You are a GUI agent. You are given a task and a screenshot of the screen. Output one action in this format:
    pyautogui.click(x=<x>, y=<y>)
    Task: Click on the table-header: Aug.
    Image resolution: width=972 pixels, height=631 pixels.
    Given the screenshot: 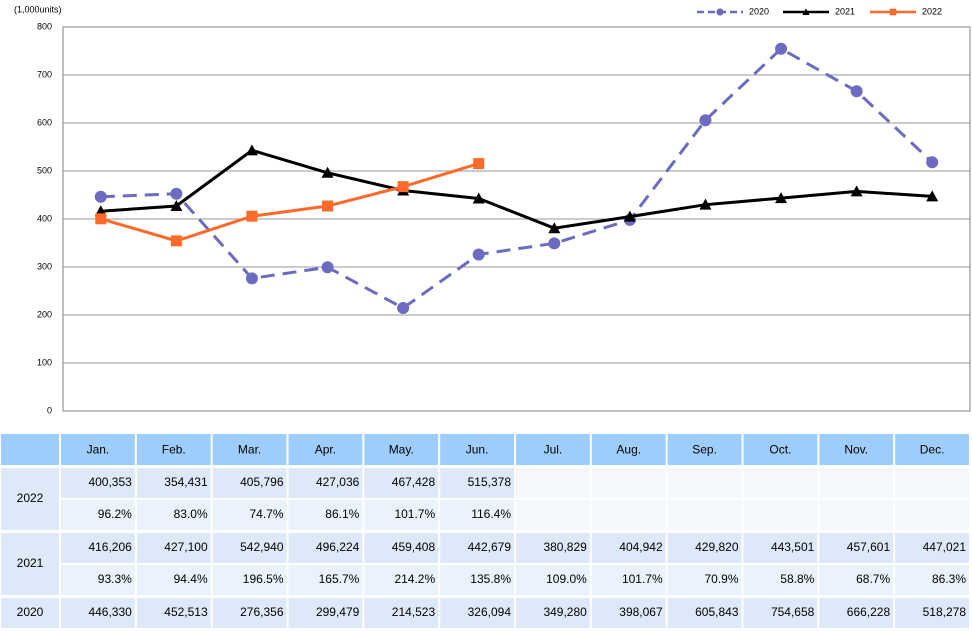 What is the action you would take?
    pyautogui.click(x=628, y=450)
    